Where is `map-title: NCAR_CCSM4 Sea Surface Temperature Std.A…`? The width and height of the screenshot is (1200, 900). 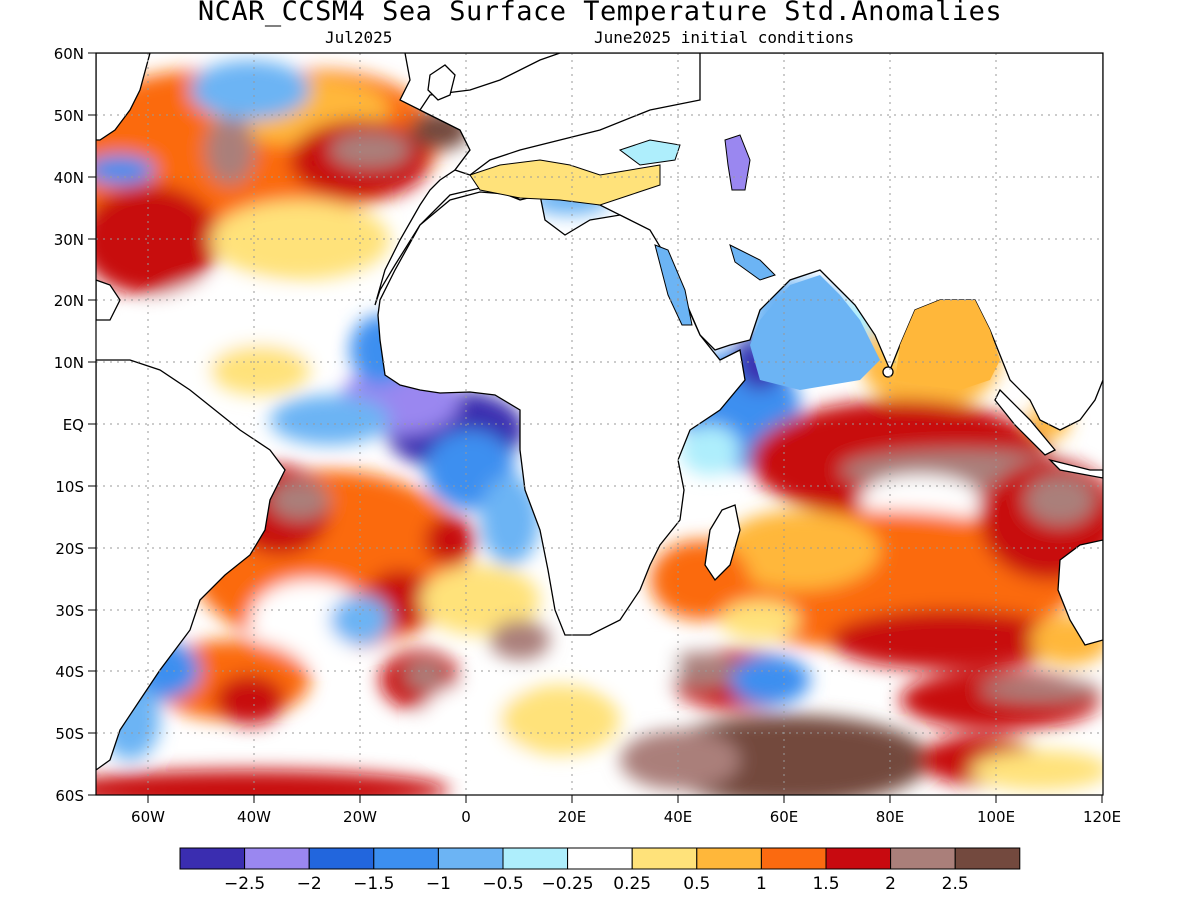
map-title: NCAR_CCSM4 Sea Surface Temperature Std.A… is located at coordinates (600, 13).